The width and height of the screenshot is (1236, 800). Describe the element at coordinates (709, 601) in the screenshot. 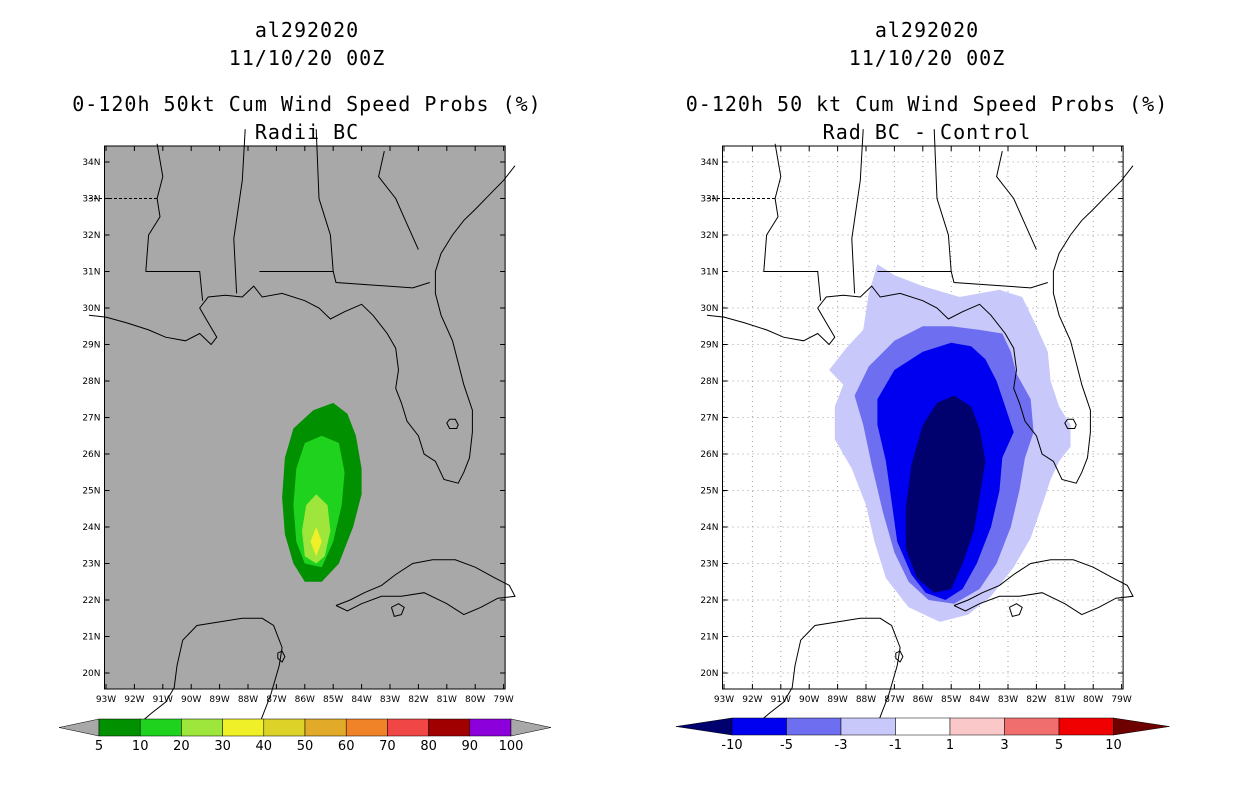

I see `lat-label: 22N` at that location.